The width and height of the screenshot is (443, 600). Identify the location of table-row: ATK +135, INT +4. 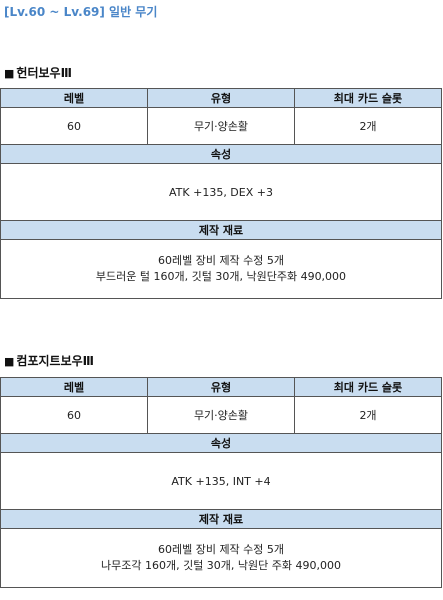
(221, 481).